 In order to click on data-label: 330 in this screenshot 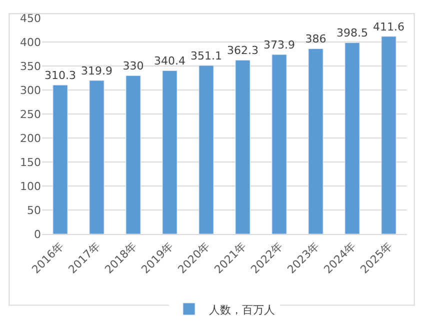, I will do `click(133, 66)`.